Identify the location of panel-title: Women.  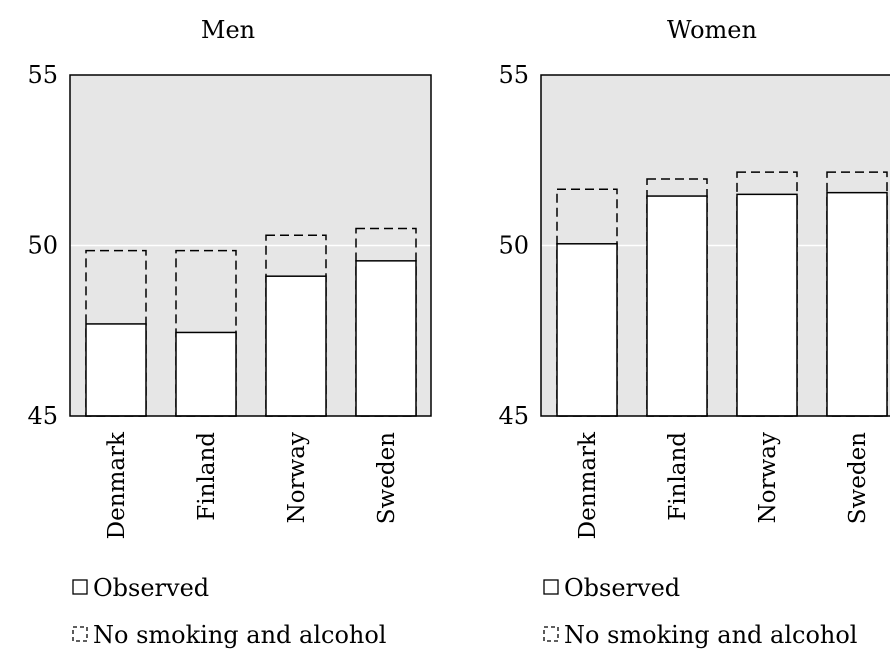
(712, 30).